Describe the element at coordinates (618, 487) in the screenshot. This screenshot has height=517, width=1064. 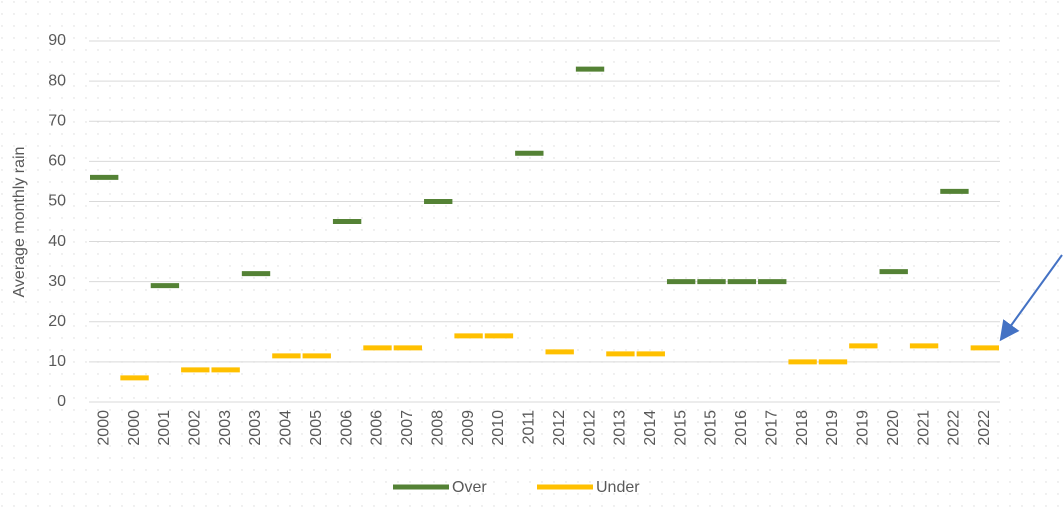
I see `legend-label: Under` at that location.